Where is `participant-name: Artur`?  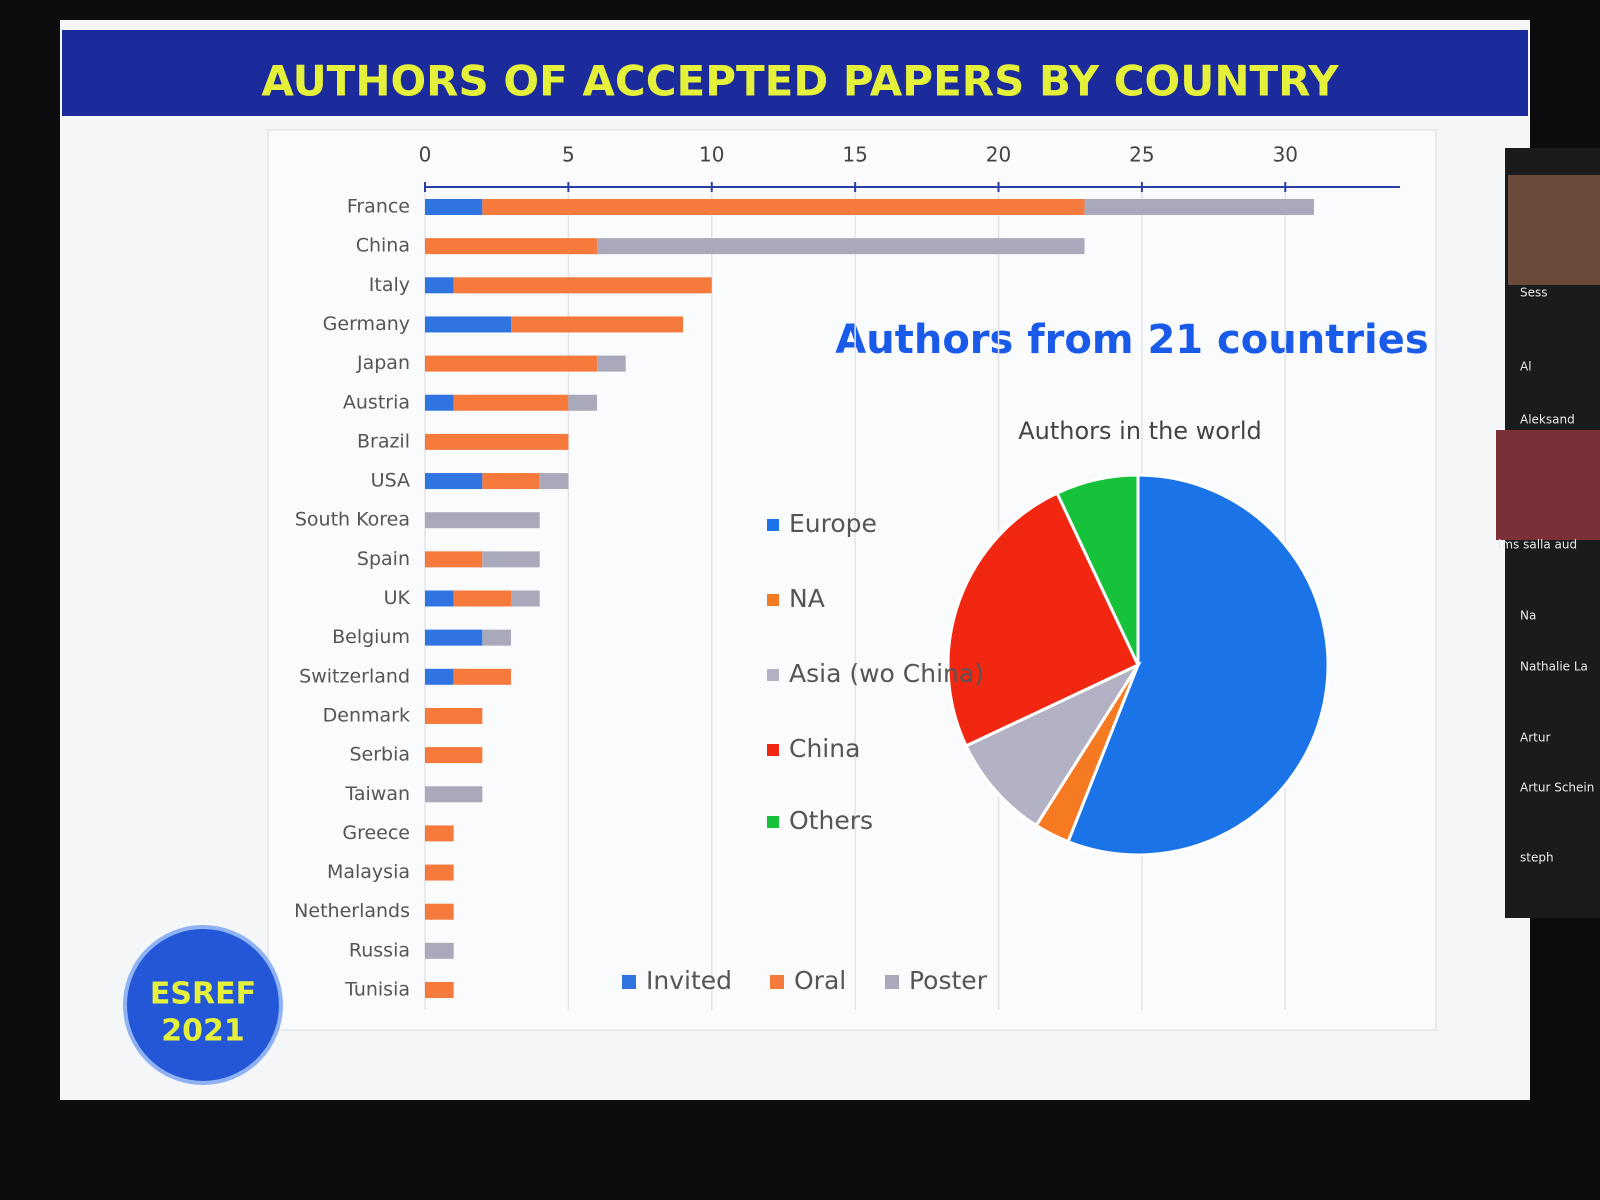
participant-name: Artur is located at coordinates (1535, 738).